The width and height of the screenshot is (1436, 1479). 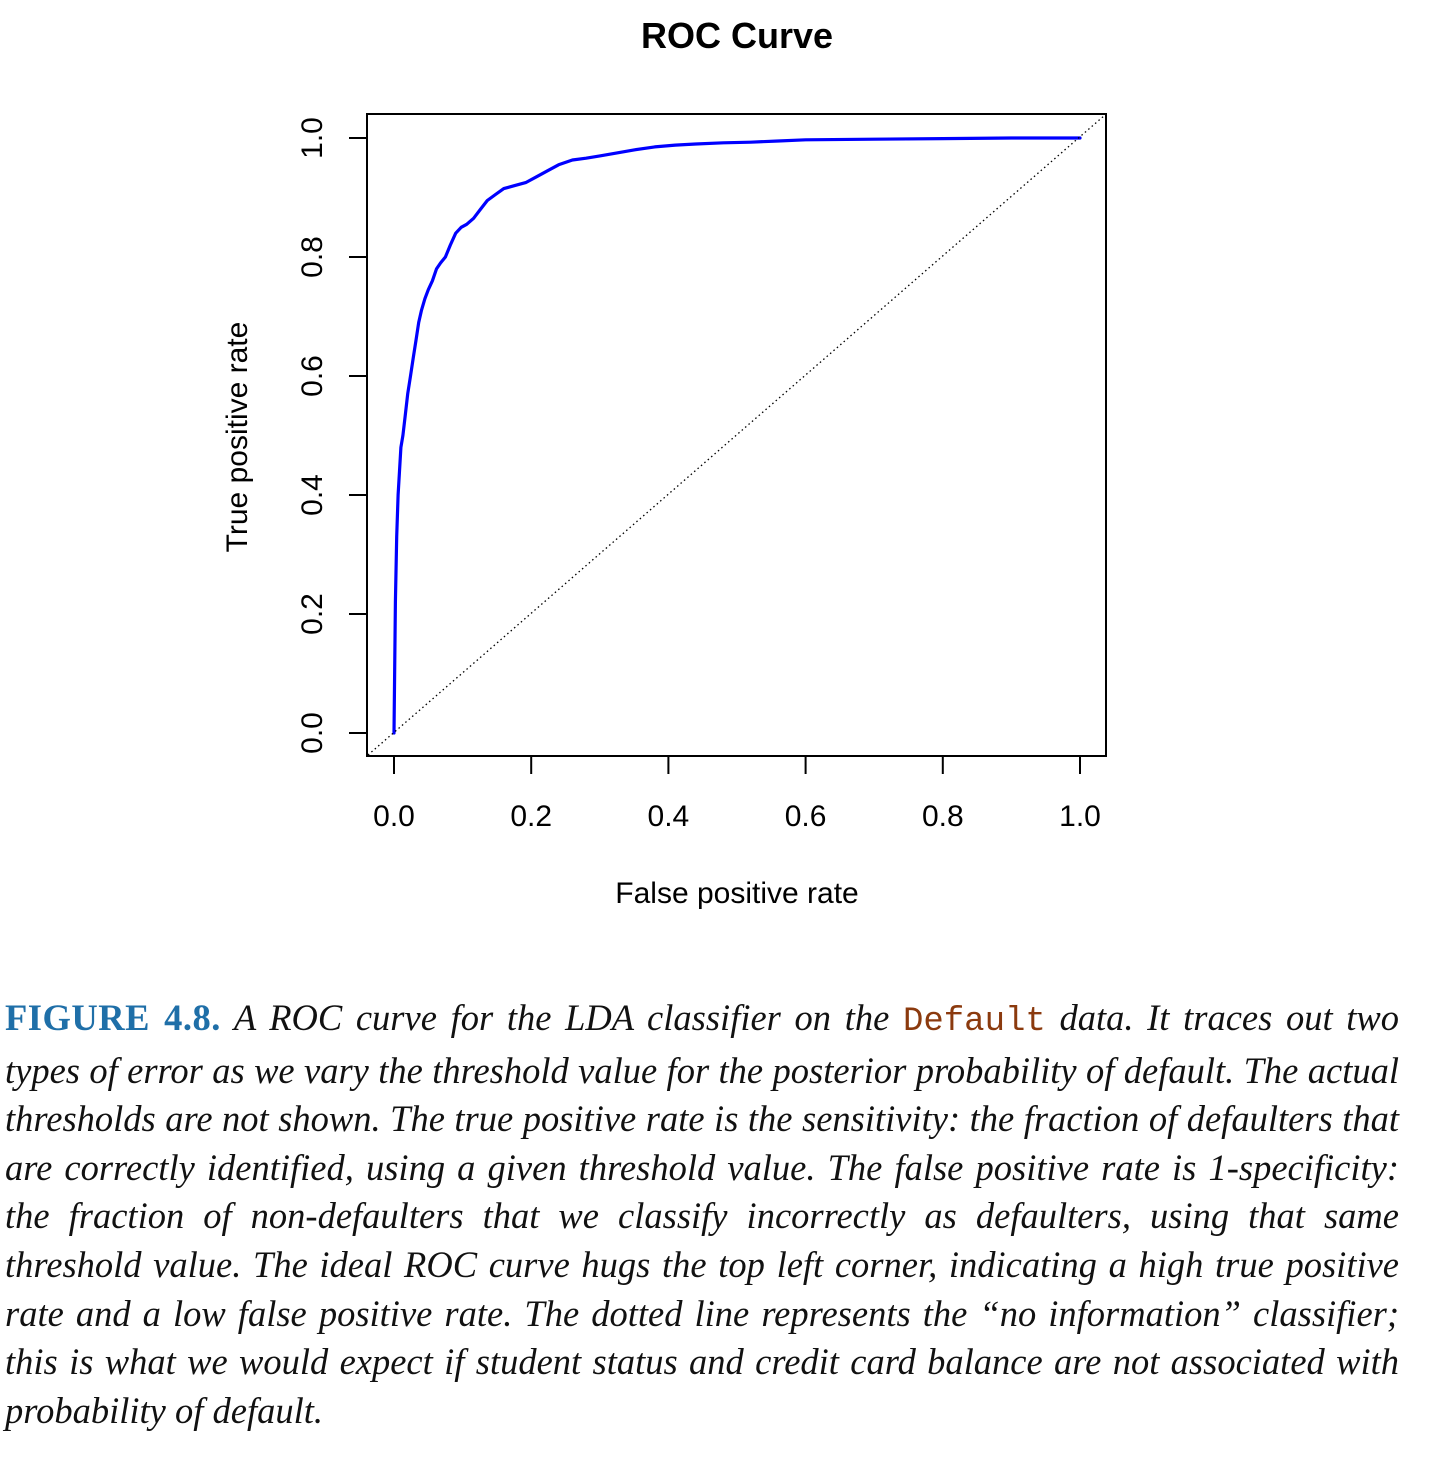 What do you see at coordinates (736, 893) in the screenshot?
I see `x-axis-label: False positive rate` at bounding box center [736, 893].